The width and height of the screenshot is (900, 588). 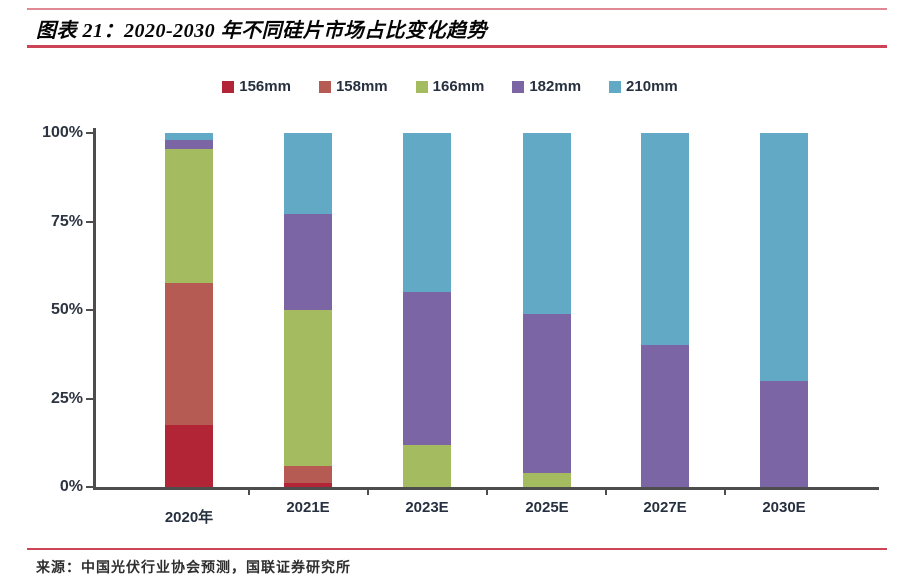 I want to click on legend-label: 210mm, so click(x=652, y=86).